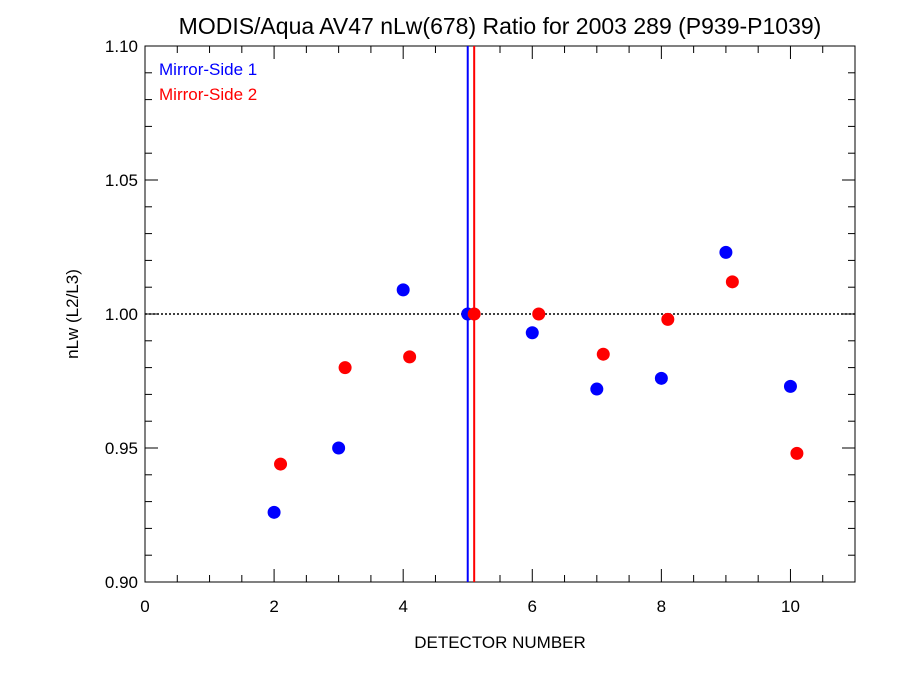 This screenshot has height=675, width=900. Describe the element at coordinates (208, 69) in the screenshot. I see `legend-entry: Mirror-Side 1` at that location.